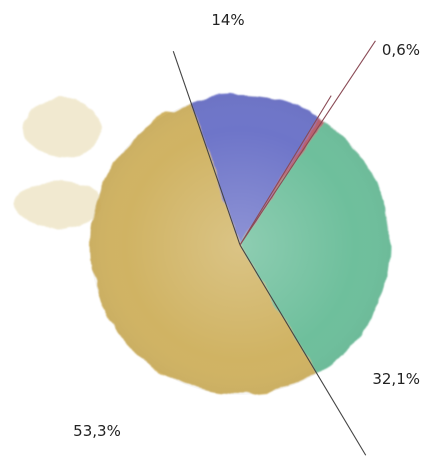  What do you see at coordinates (401, 50) in the screenshot?
I see `slice-label: 0,6%` at bounding box center [401, 50].